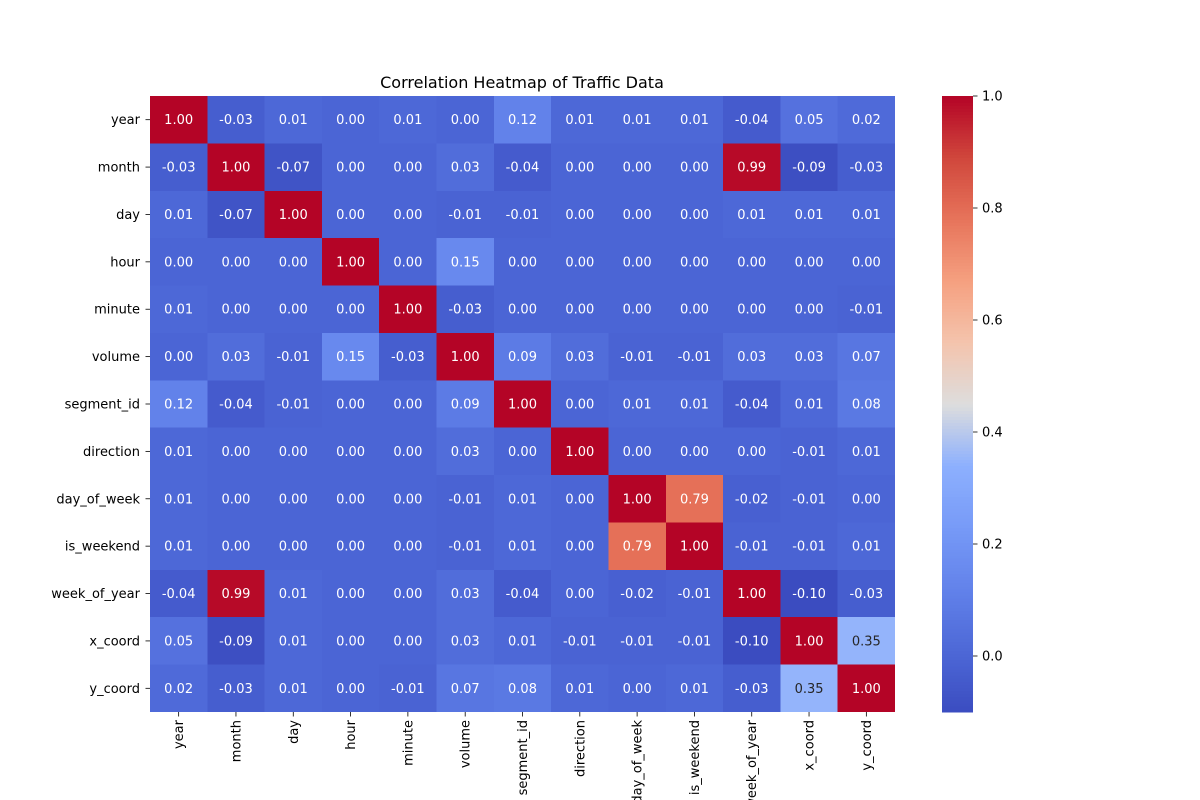 The image size is (1200, 800). I want to click on heatmap-cell-minute-day, so click(293, 309).